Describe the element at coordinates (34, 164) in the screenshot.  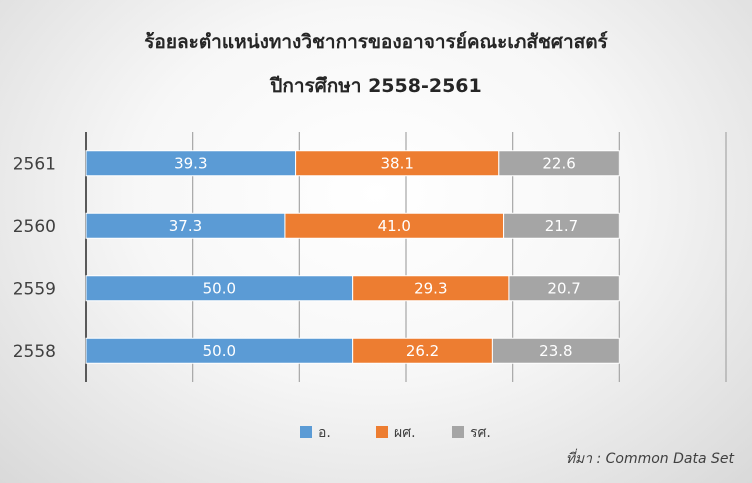
I see `category-label: 2561` at that location.